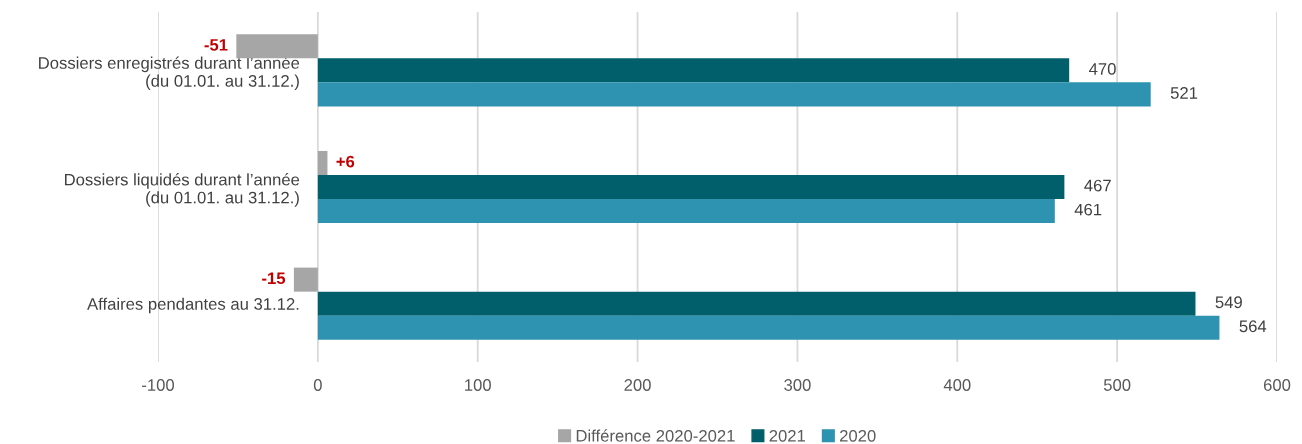  I want to click on x-tick-label: 100, so click(478, 385).